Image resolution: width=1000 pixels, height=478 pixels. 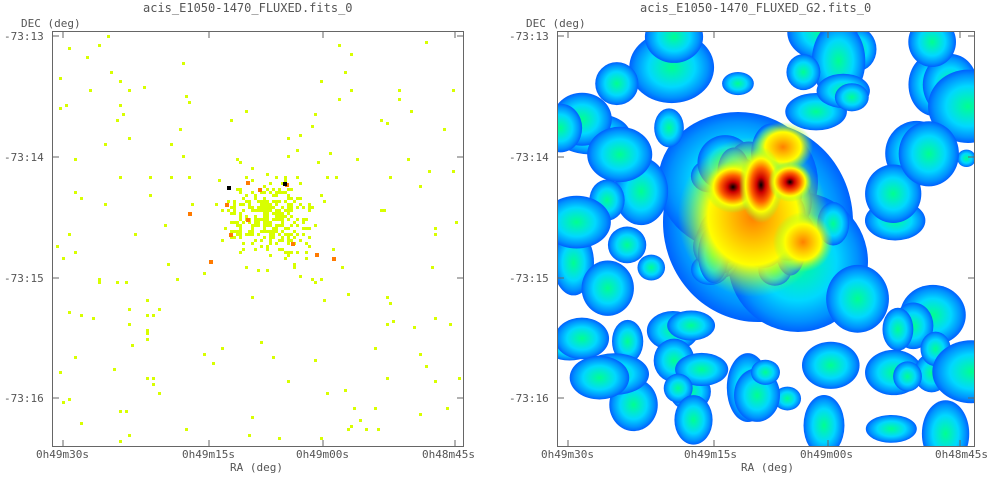 I want to click on right-y-tick-label: -73:15, so click(x=529, y=278).